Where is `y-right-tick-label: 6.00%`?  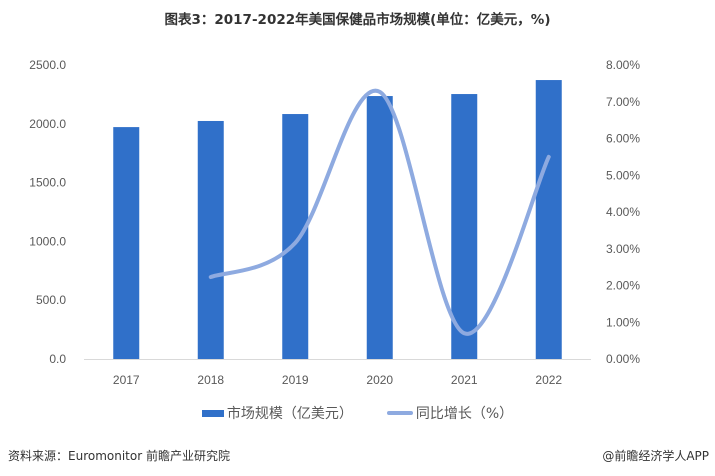 y-right-tick-label: 6.00% is located at coordinates (623, 139).